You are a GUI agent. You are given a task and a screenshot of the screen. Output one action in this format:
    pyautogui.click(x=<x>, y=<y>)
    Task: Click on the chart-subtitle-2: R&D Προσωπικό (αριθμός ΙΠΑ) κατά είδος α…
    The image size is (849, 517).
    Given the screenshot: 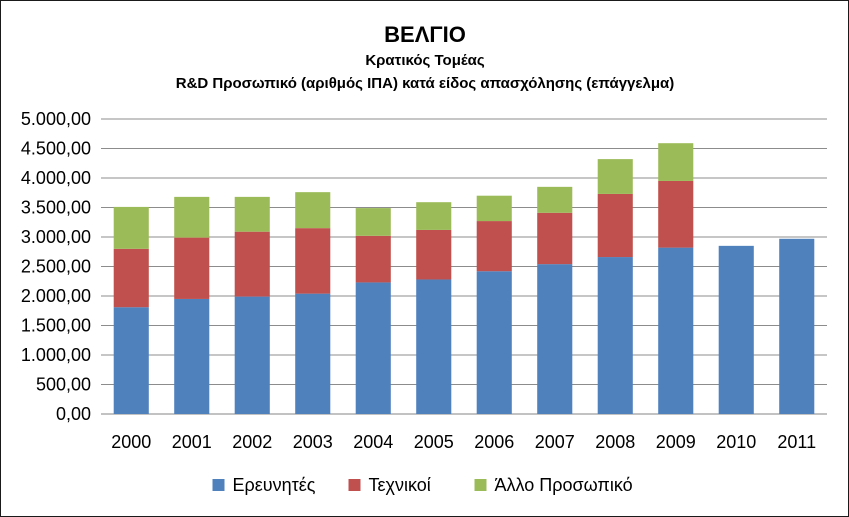 What is the action you would take?
    pyautogui.click(x=425, y=83)
    